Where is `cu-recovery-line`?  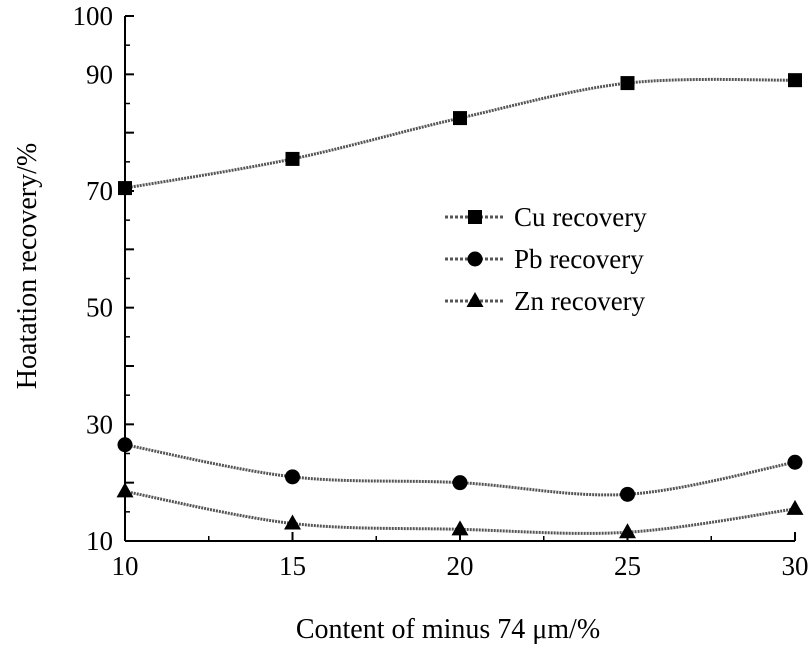
cu-recovery-line is located at coordinates (460, 133).